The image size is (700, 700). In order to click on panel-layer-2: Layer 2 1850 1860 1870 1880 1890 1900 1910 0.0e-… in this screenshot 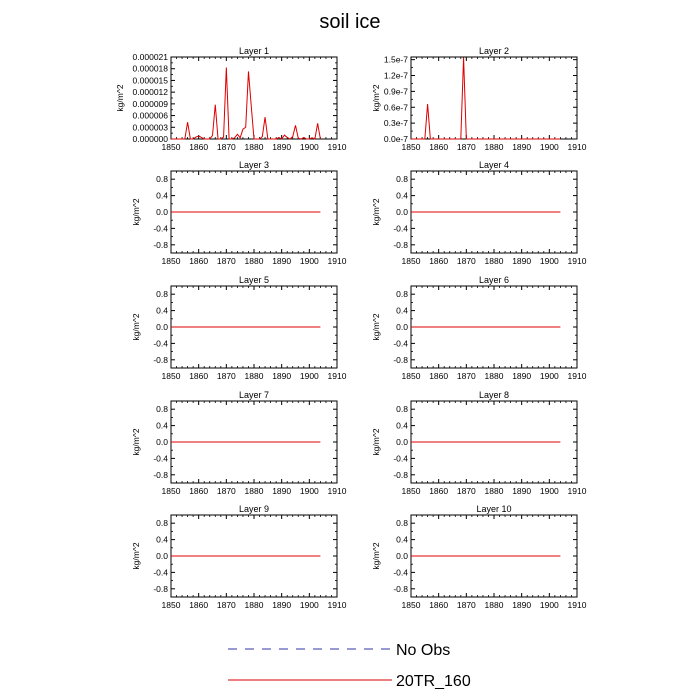, I will do `click(479, 99)`.